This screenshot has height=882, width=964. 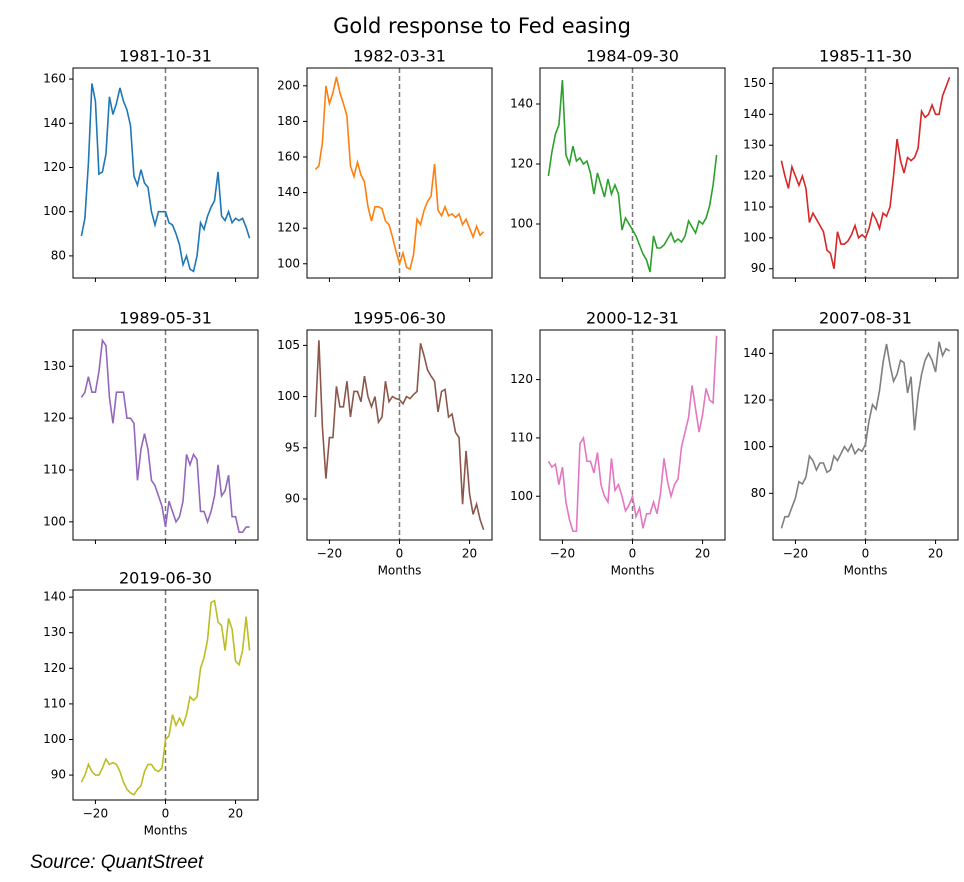 What do you see at coordinates (865, 318) in the screenshot?
I see `subplot-title: 2007-08-31` at bounding box center [865, 318].